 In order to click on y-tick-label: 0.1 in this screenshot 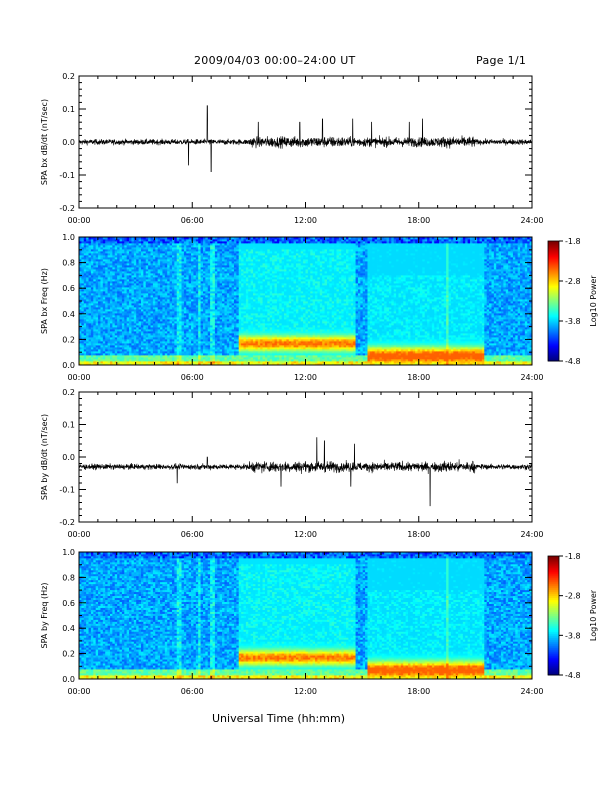, I will do `click(68, 109)`.